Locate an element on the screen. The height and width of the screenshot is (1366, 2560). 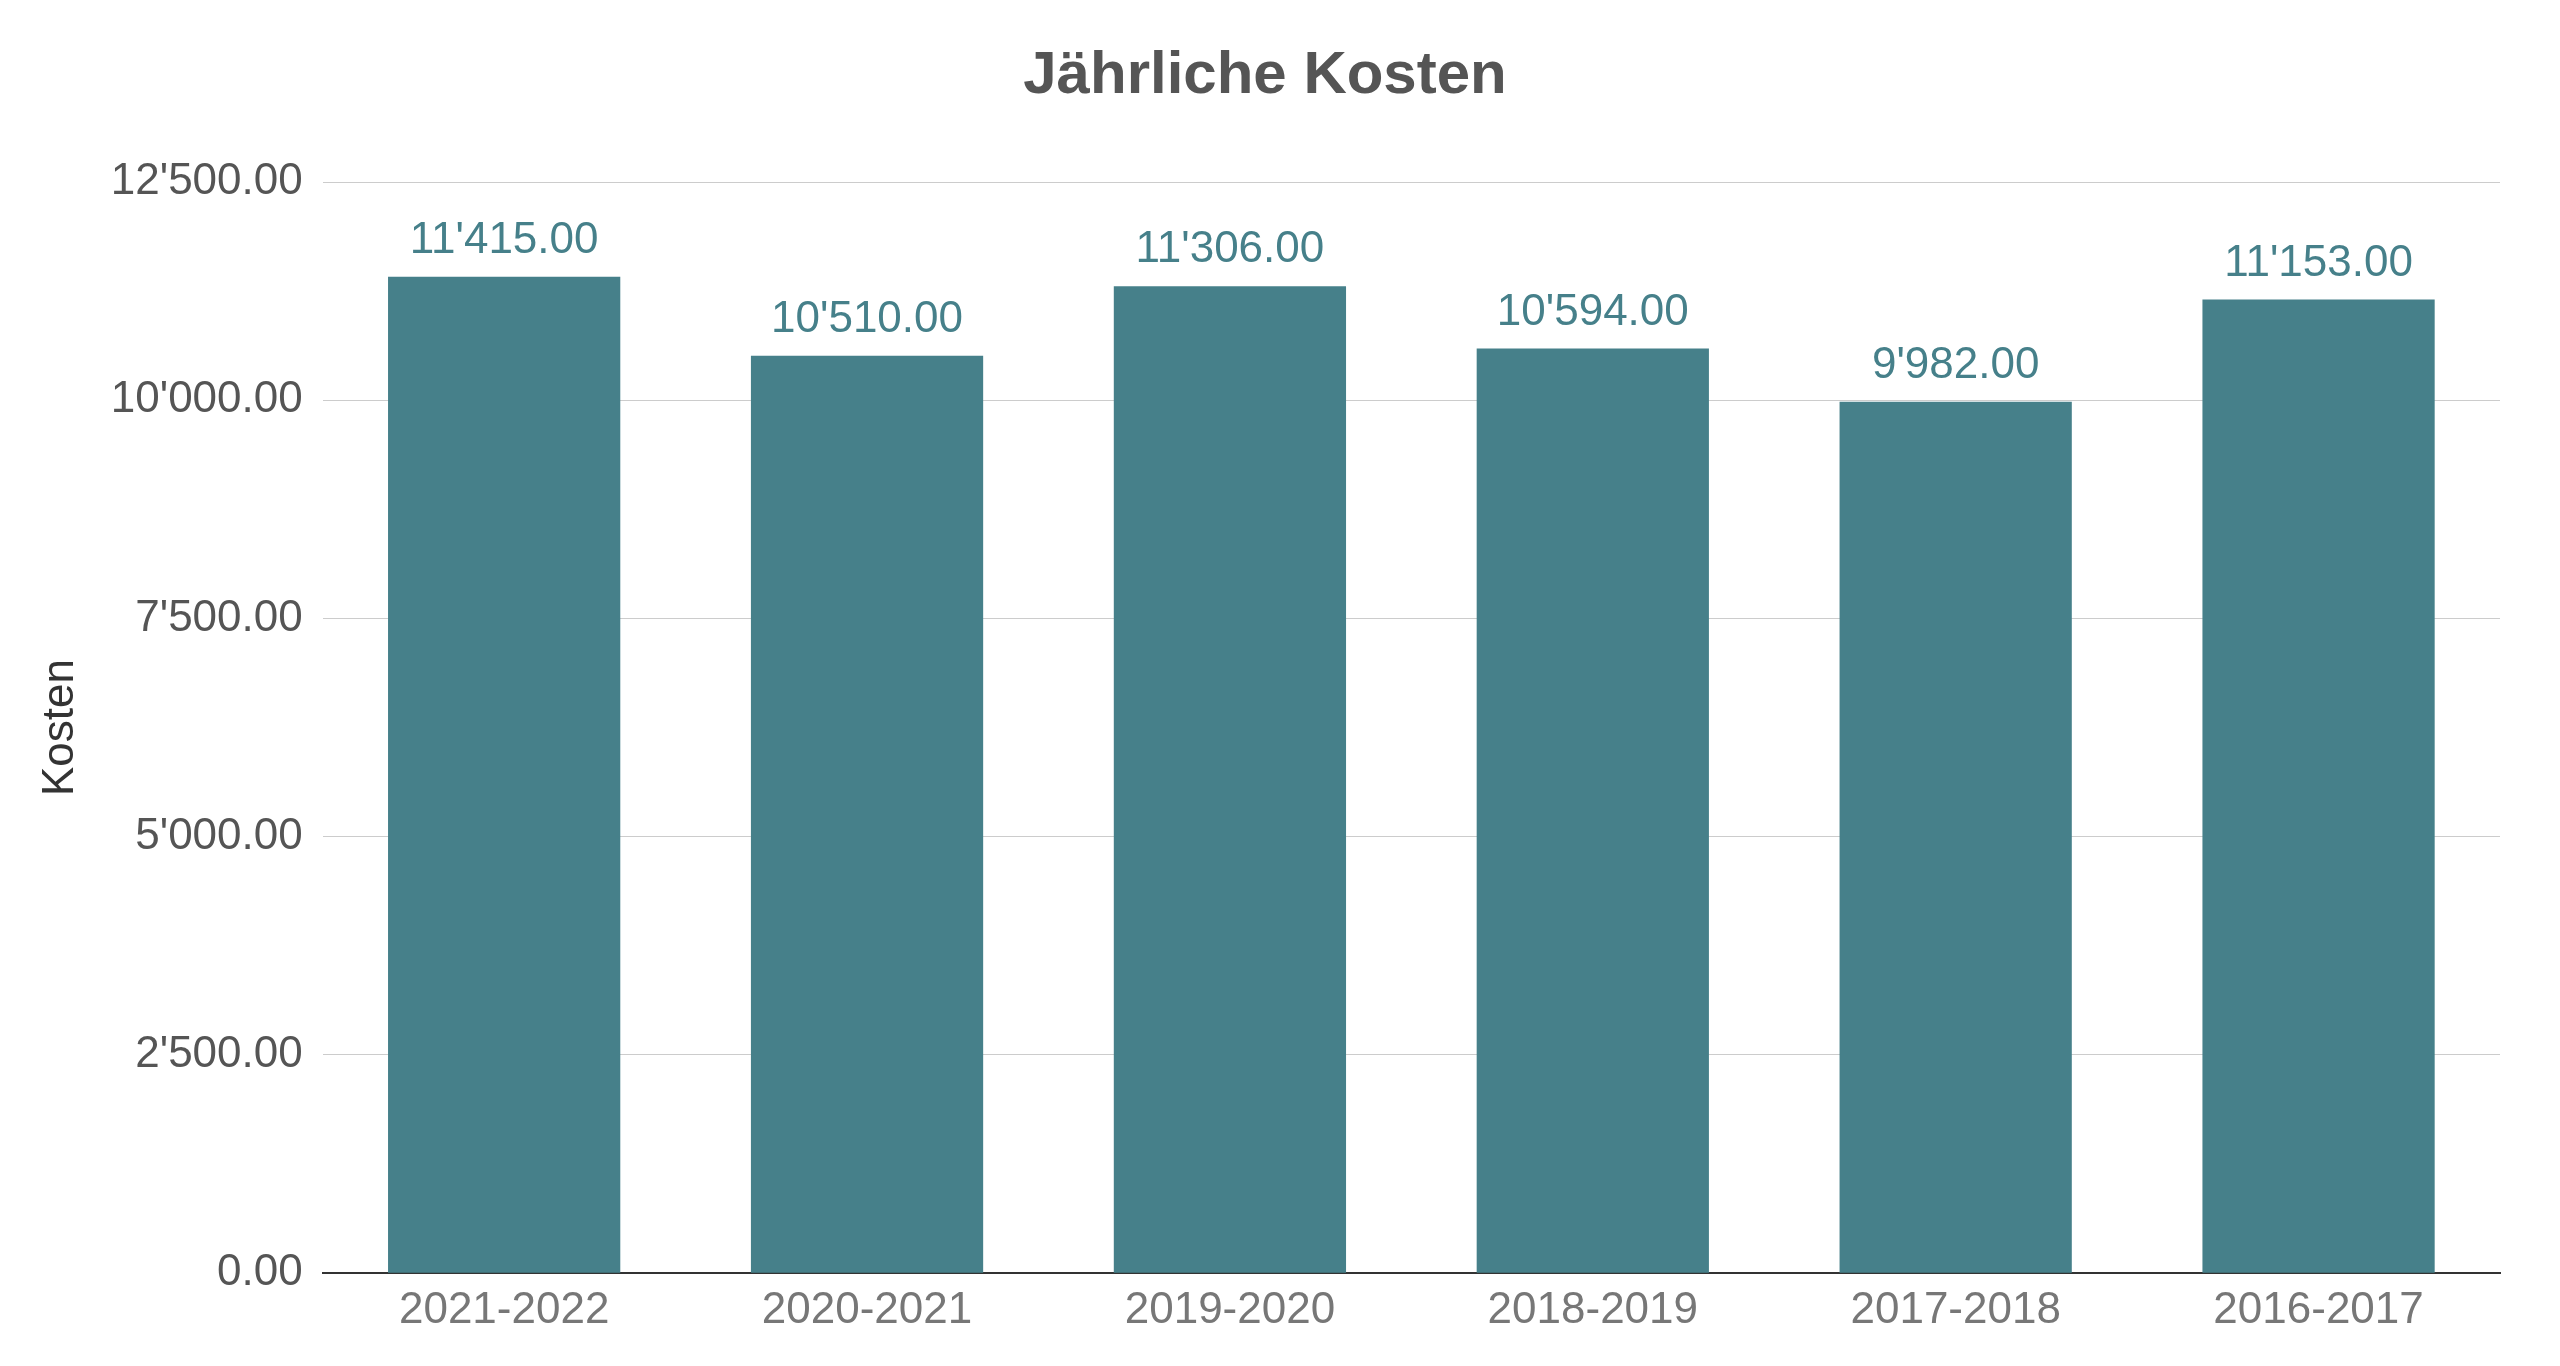
y-tick-label: 2'500.00 is located at coordinates (219, 1052).